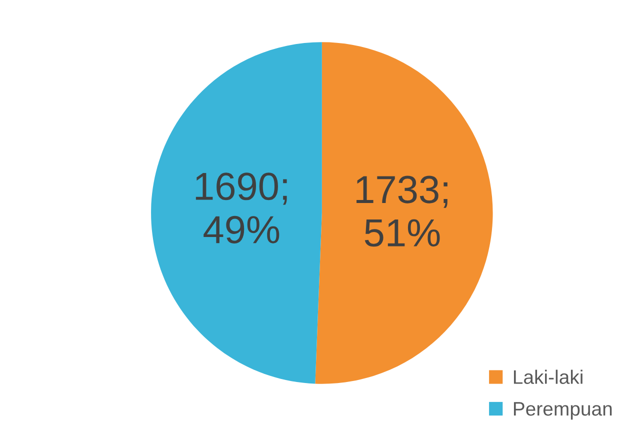 The image size is (640, 446). I want to click on legend-label: Laki-laki, so click(548, 377).